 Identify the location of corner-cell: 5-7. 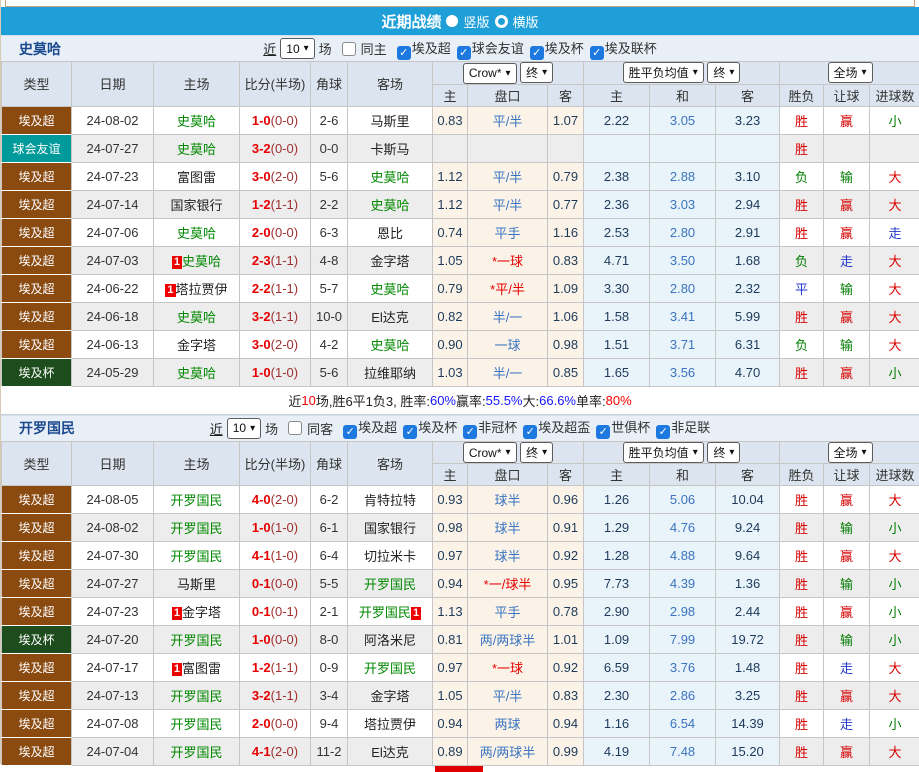
(329, 288).